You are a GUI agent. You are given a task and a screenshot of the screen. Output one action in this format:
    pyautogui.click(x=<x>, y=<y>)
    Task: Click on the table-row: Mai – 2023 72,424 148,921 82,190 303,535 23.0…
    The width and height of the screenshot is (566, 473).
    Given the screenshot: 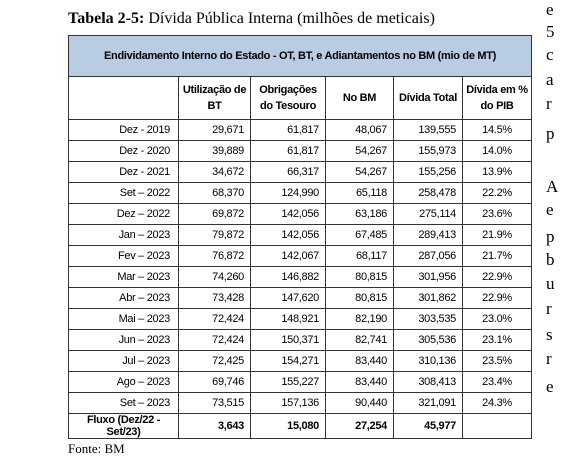 What is the action you would take?
    pyautogui.click(x=300, y=319)
    